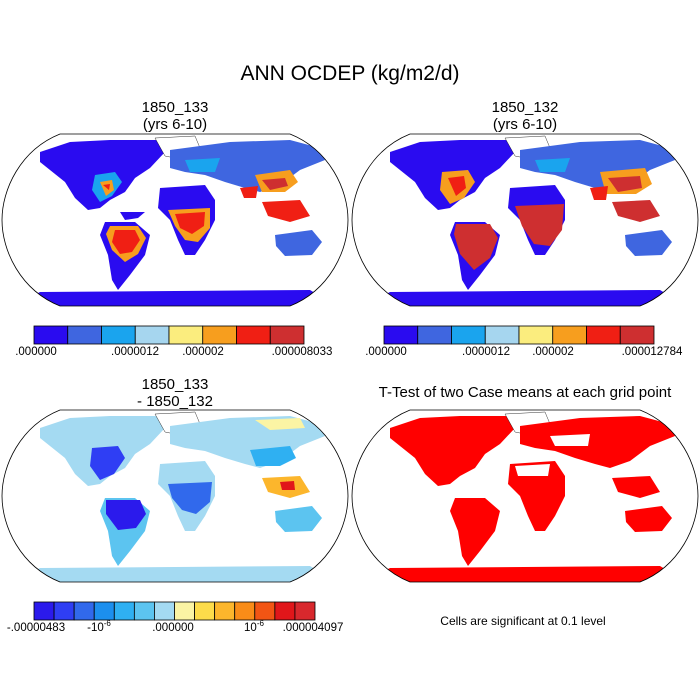 The width and height of the screenshot is (700, 700). What do you see at coordinates (525, 107) in the screenshot?
I see `panel2-title-line1: 1850_132` at bounding box center [525, 107].